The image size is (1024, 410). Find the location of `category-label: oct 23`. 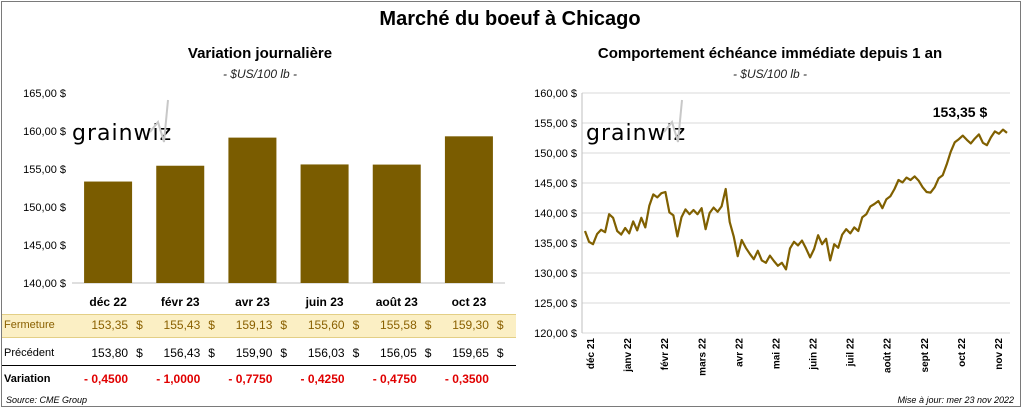

category-label: oct 23 is located at coordinates (469, 302).